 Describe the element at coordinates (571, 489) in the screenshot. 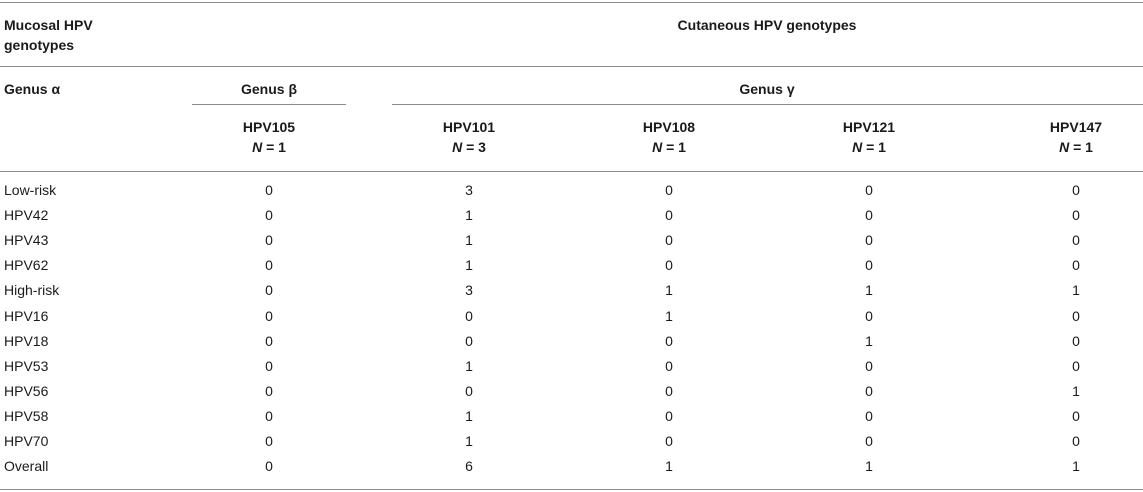

I see `bottom-rule` at that location.